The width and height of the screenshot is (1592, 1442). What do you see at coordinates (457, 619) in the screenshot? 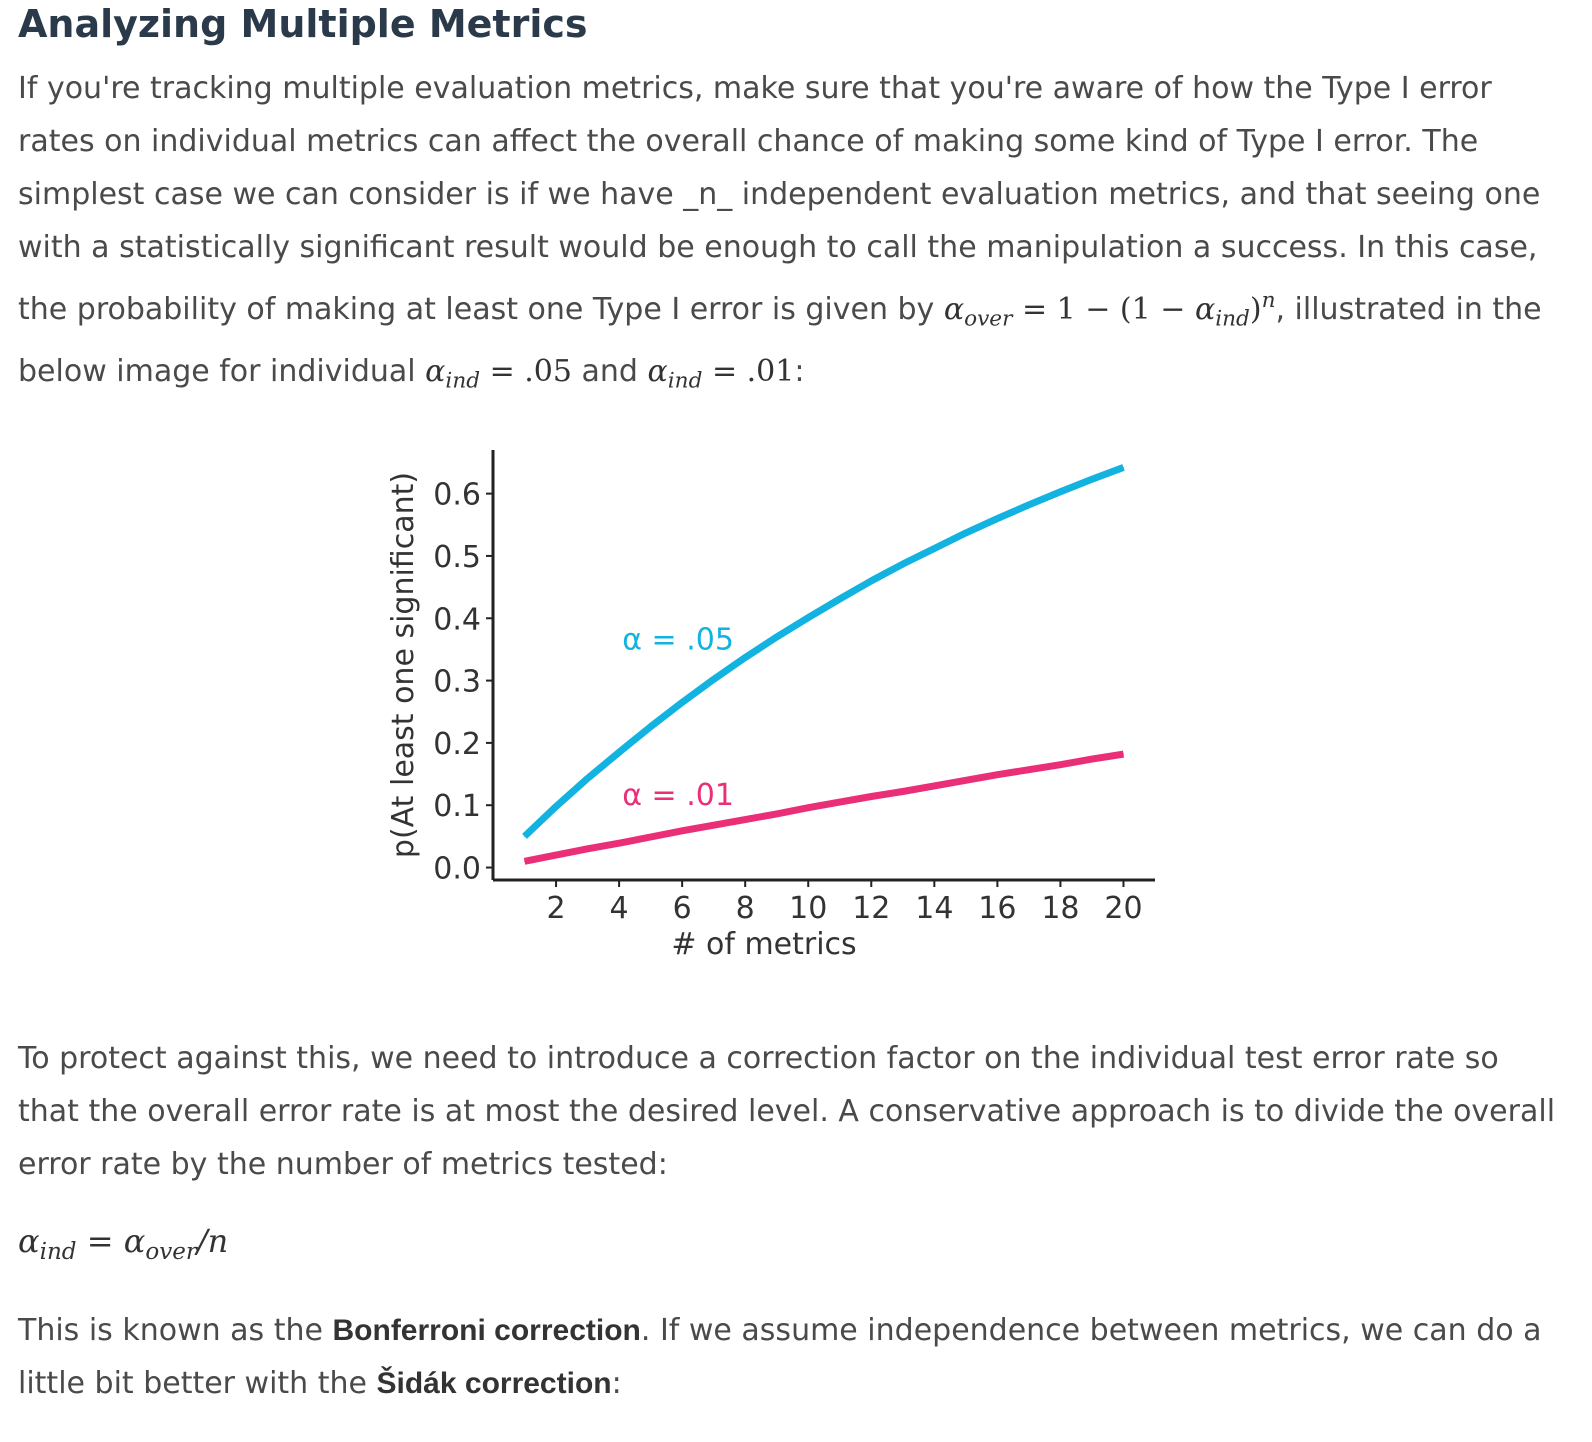
I see `y-tick-label: 0.4` at bounding box center [457, 619].